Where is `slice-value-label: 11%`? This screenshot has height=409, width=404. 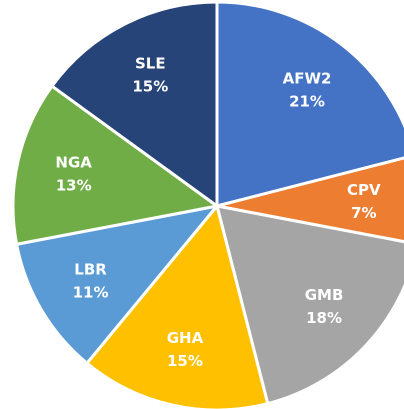
slice-value-label: 11% is located at coordinates (91, 292).